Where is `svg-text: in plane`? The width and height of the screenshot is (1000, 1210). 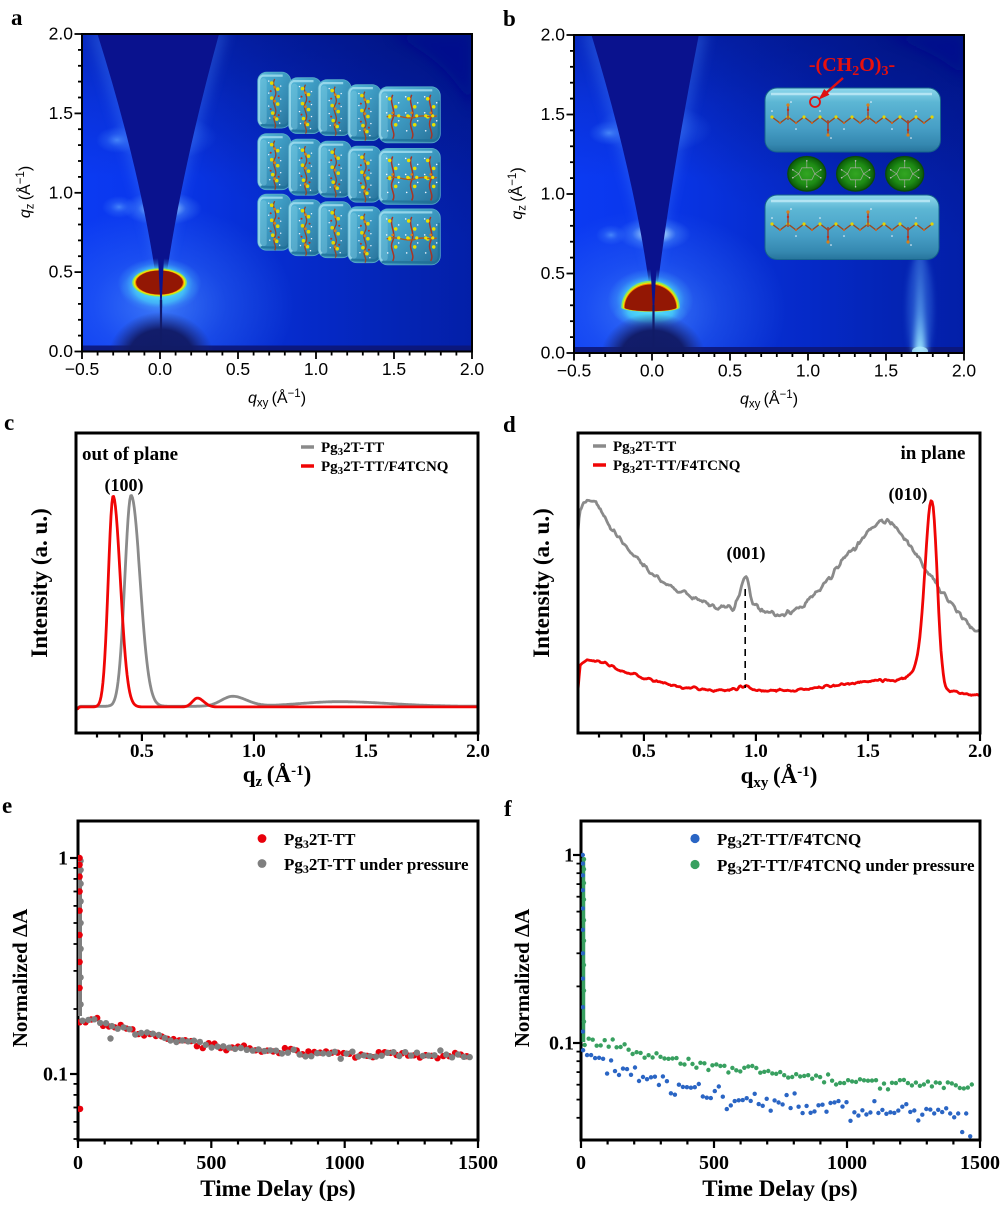 svg-text: in plane is located at coordinates (933, 453).